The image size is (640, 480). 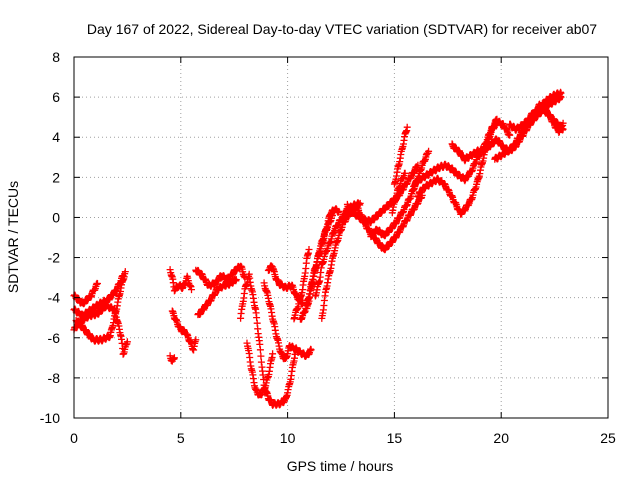 I want to click on y-tick-label: 0, so click(x=56, y=217).